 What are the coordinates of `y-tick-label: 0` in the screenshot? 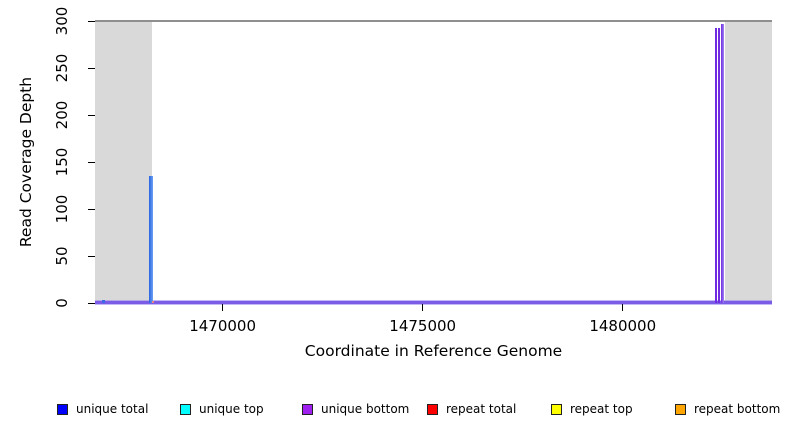 It's located at (62, 303).